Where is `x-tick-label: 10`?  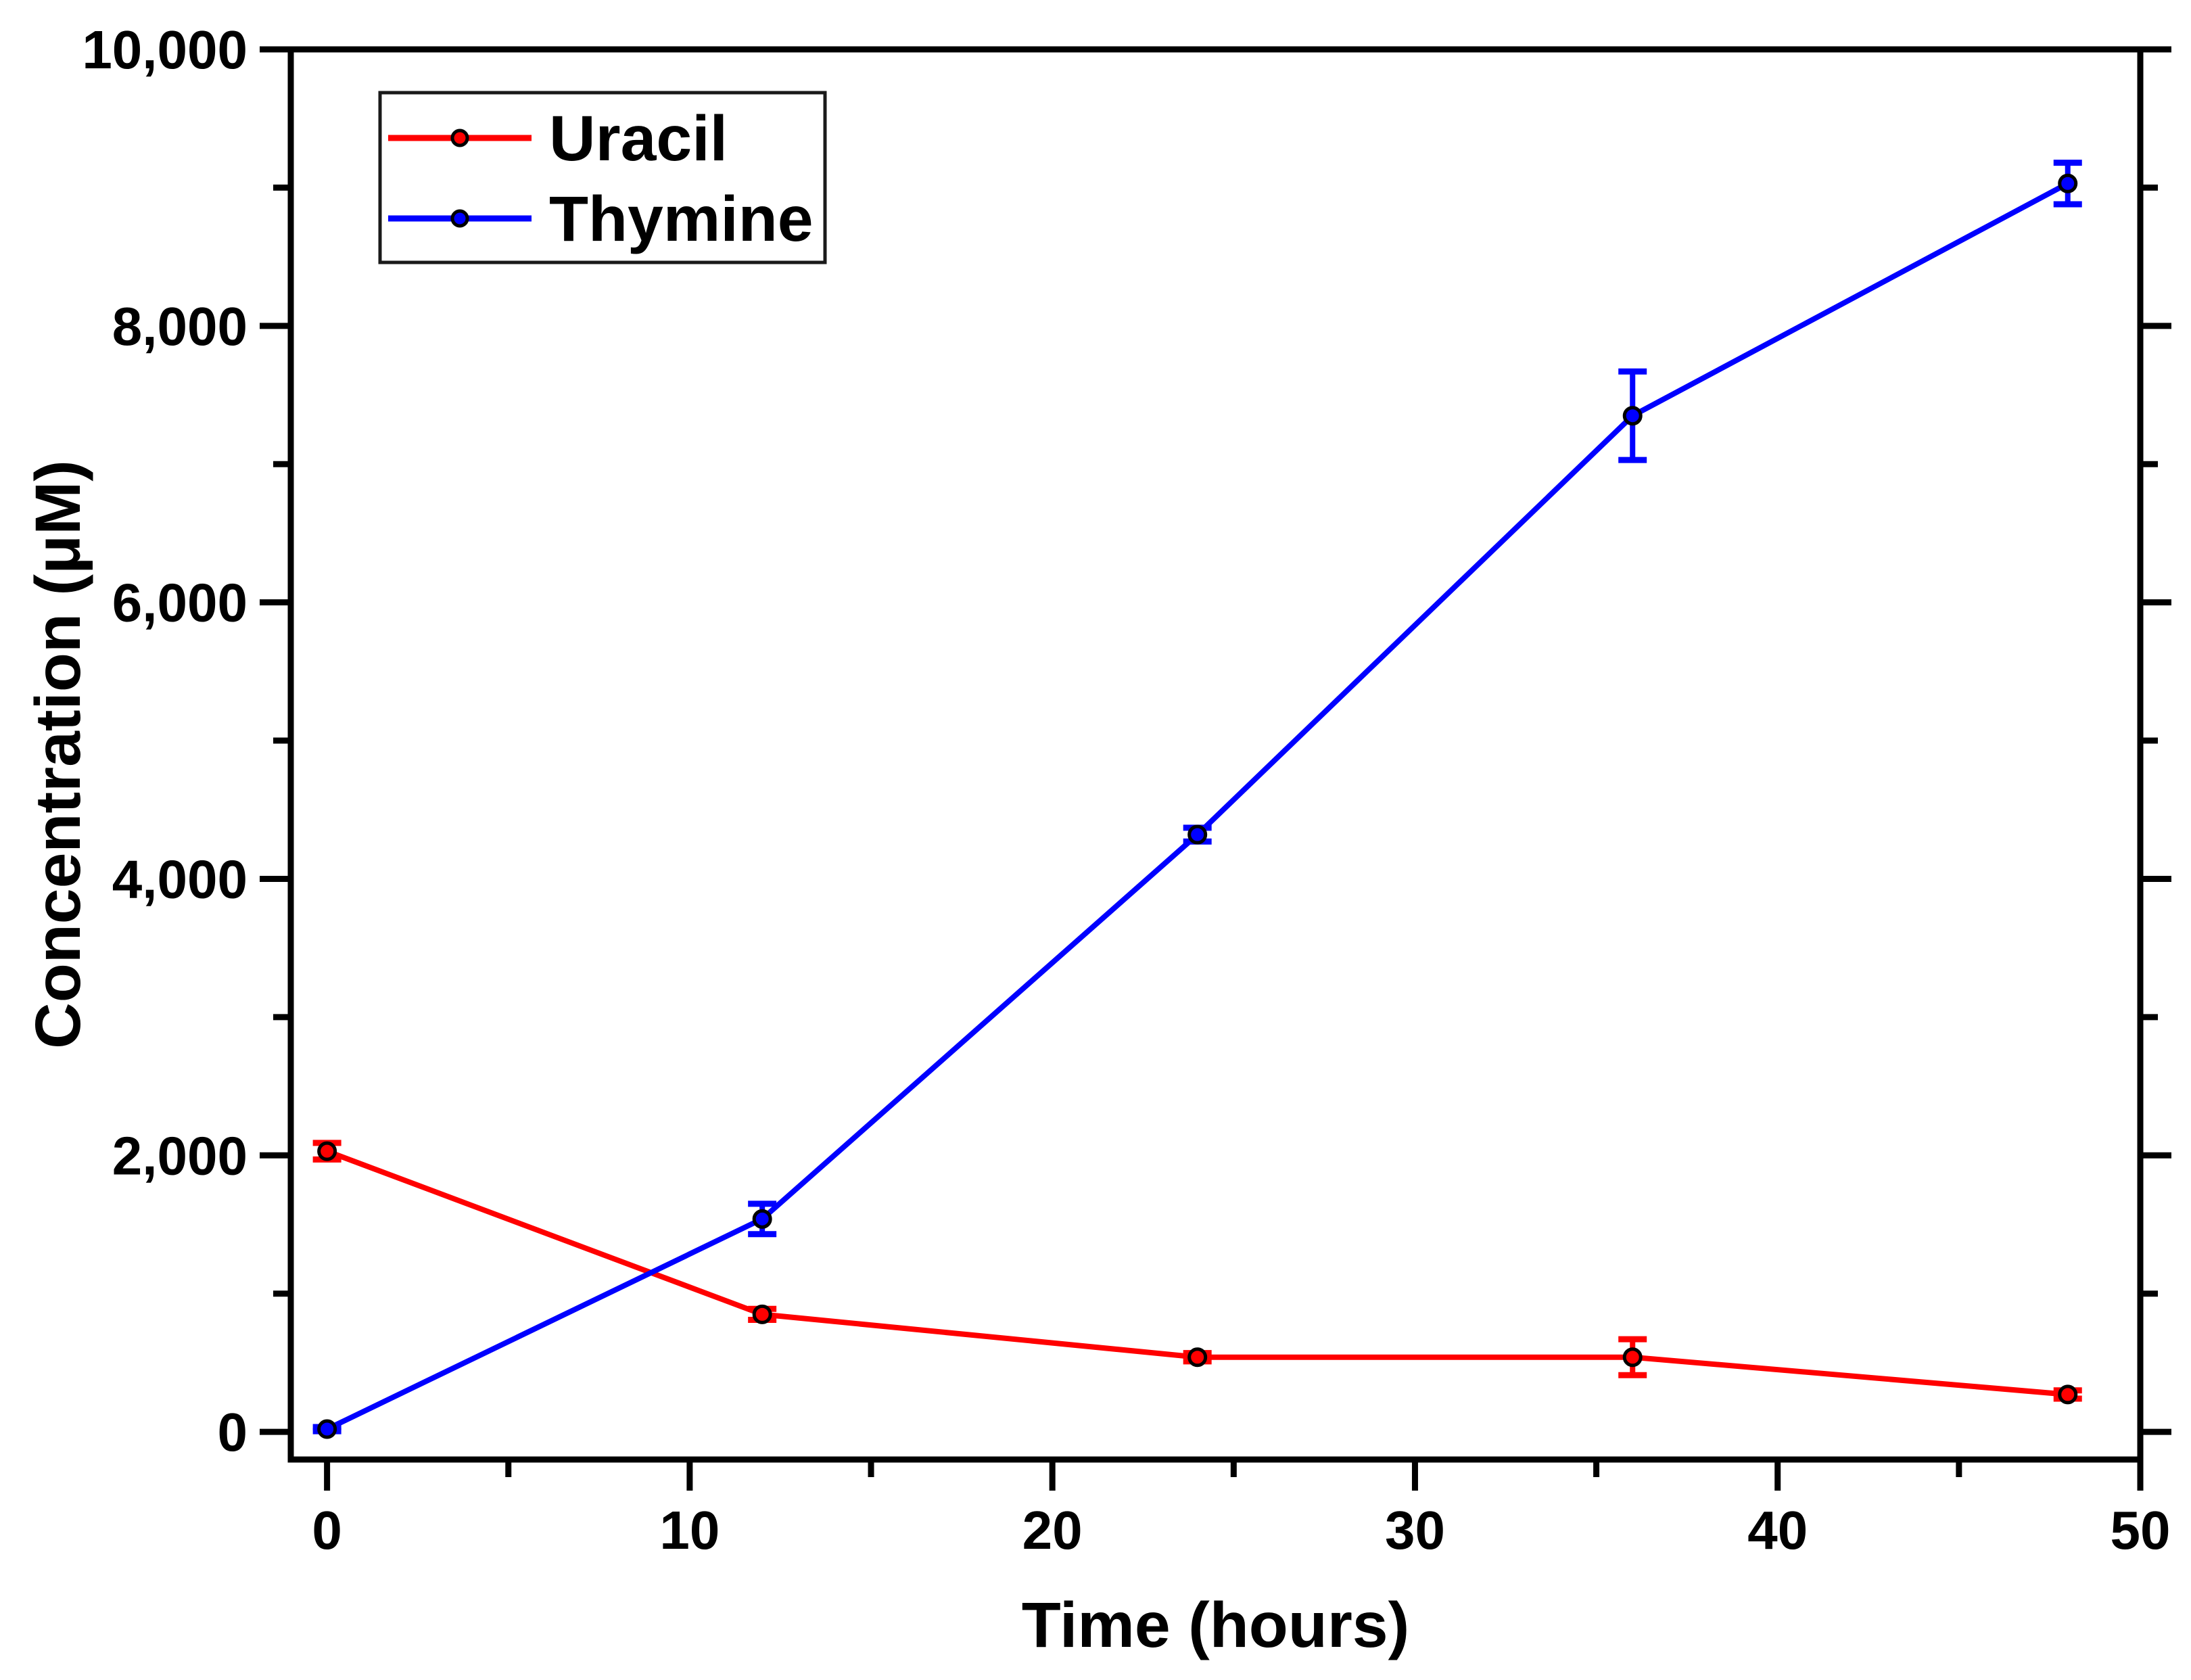 x-tick-label: 10 is located at coordinates (689, 1530).